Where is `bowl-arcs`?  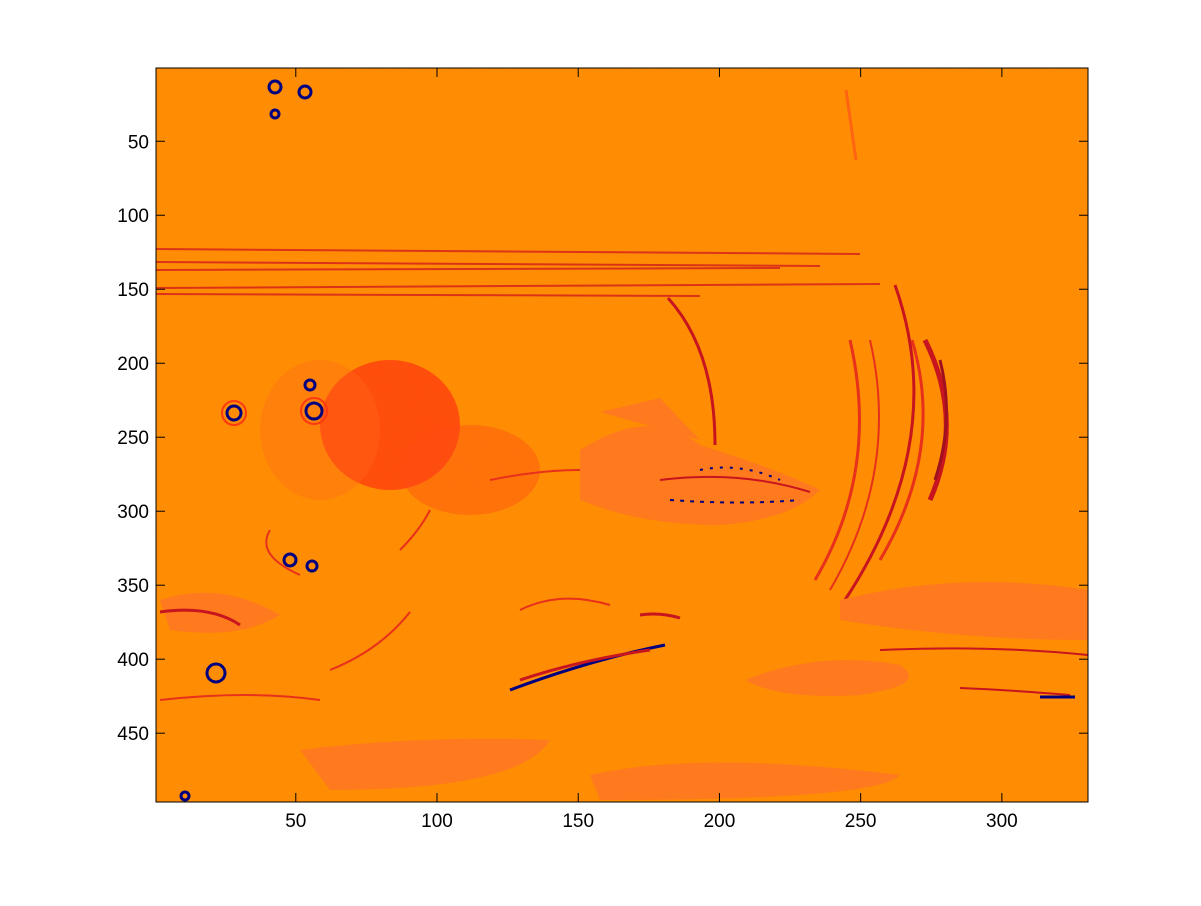 bowl-arcs is located at coordinates (881, 442).